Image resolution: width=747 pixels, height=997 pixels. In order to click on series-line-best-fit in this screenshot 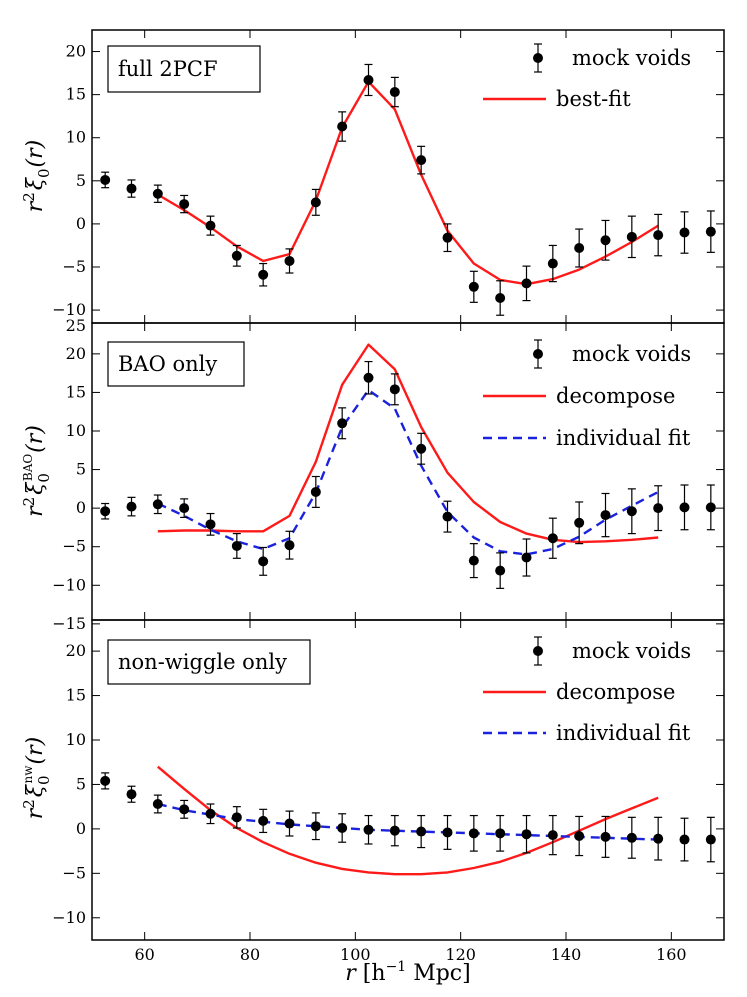, I will do `click(408, 183)`.